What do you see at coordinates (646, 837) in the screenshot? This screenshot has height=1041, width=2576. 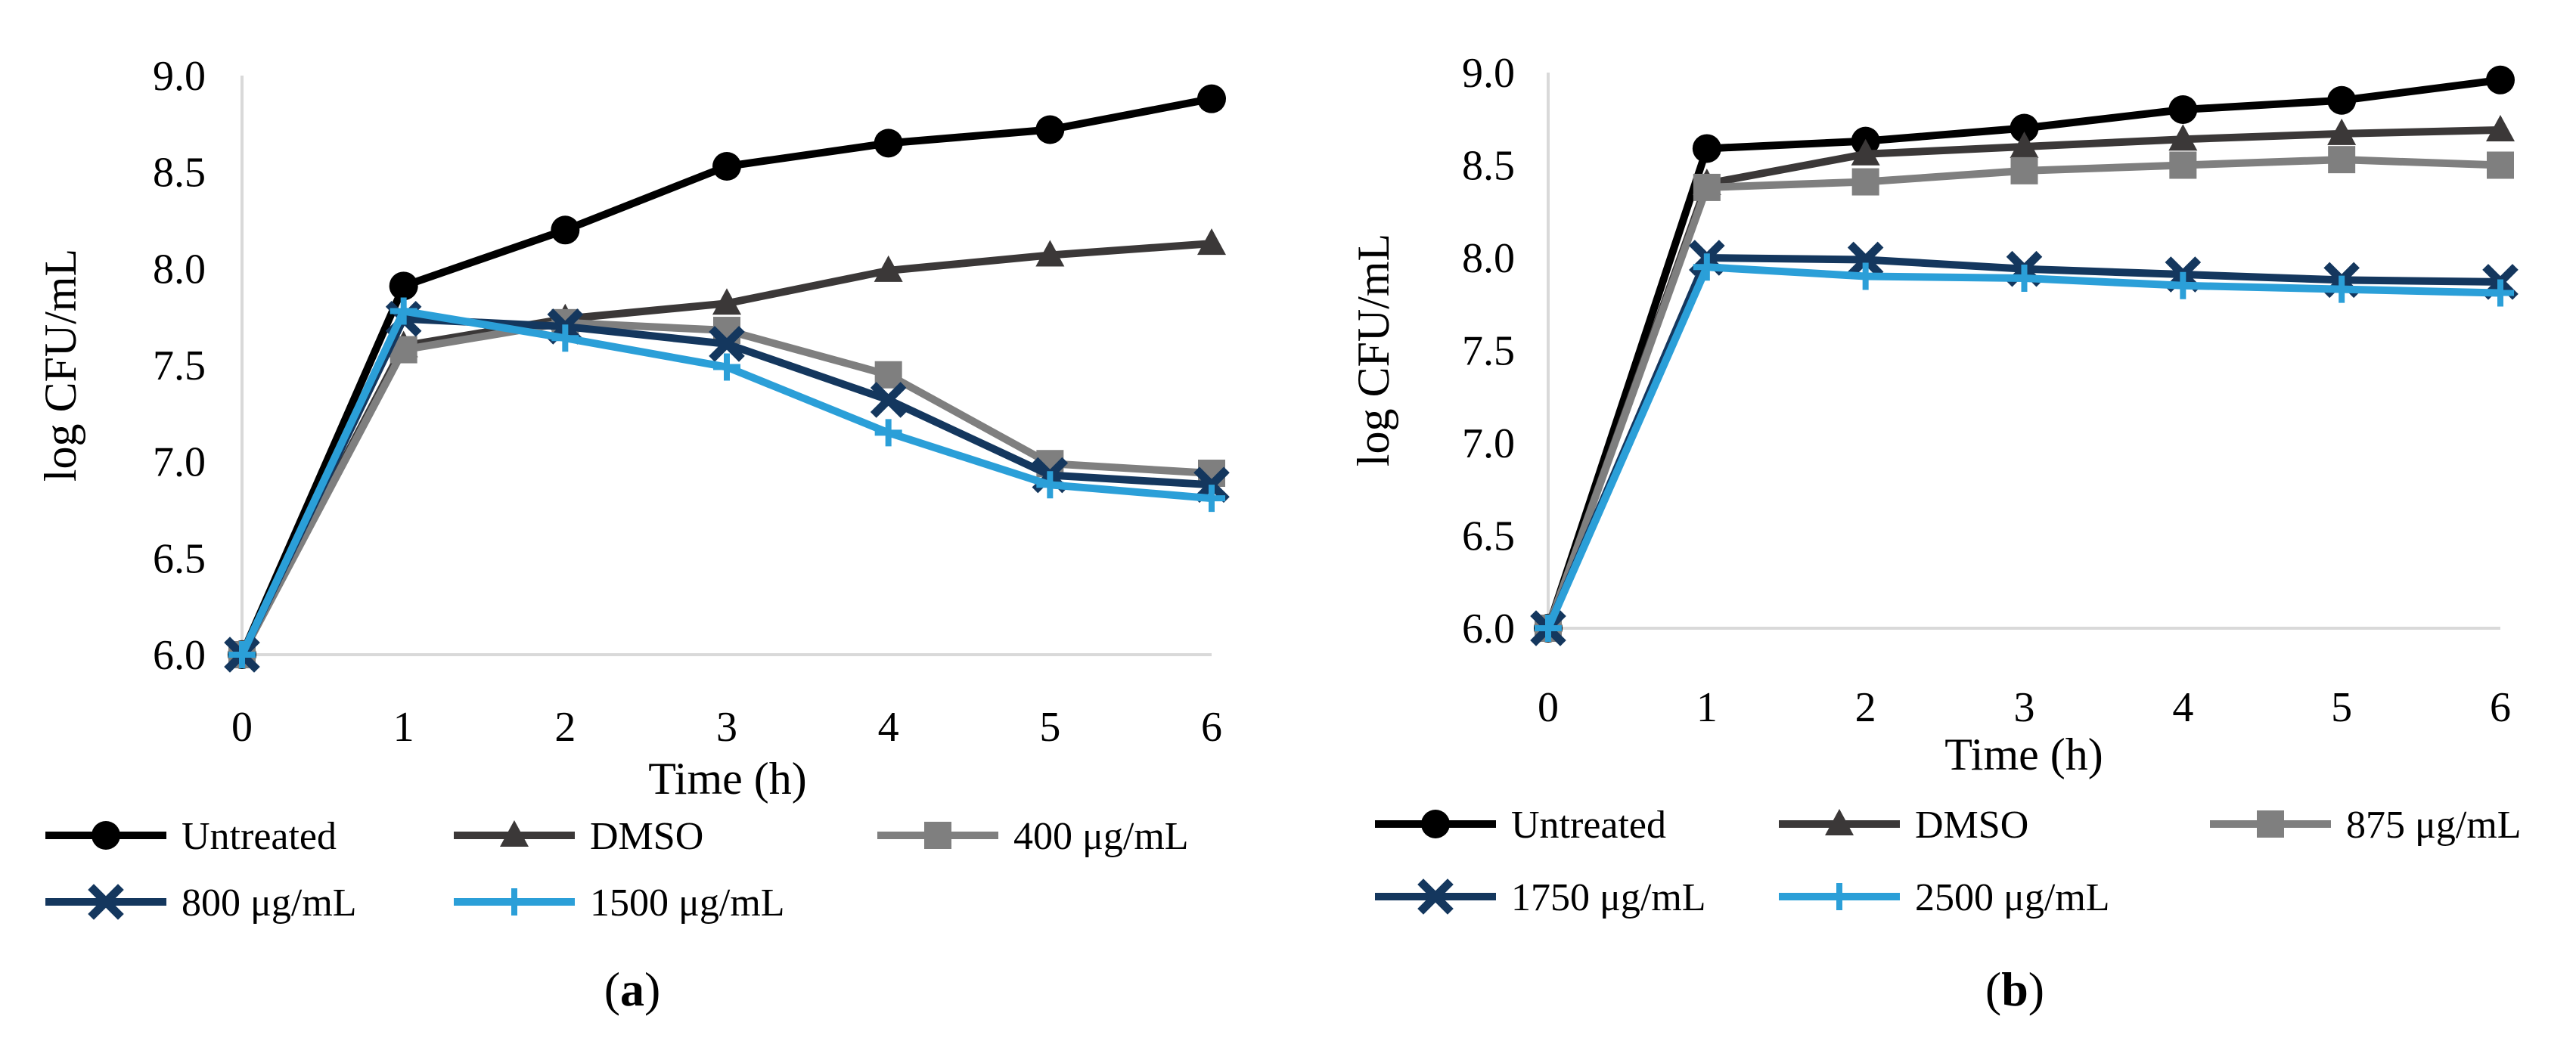 I see `legend-label: DMSO` at bounding box center [646, 837].